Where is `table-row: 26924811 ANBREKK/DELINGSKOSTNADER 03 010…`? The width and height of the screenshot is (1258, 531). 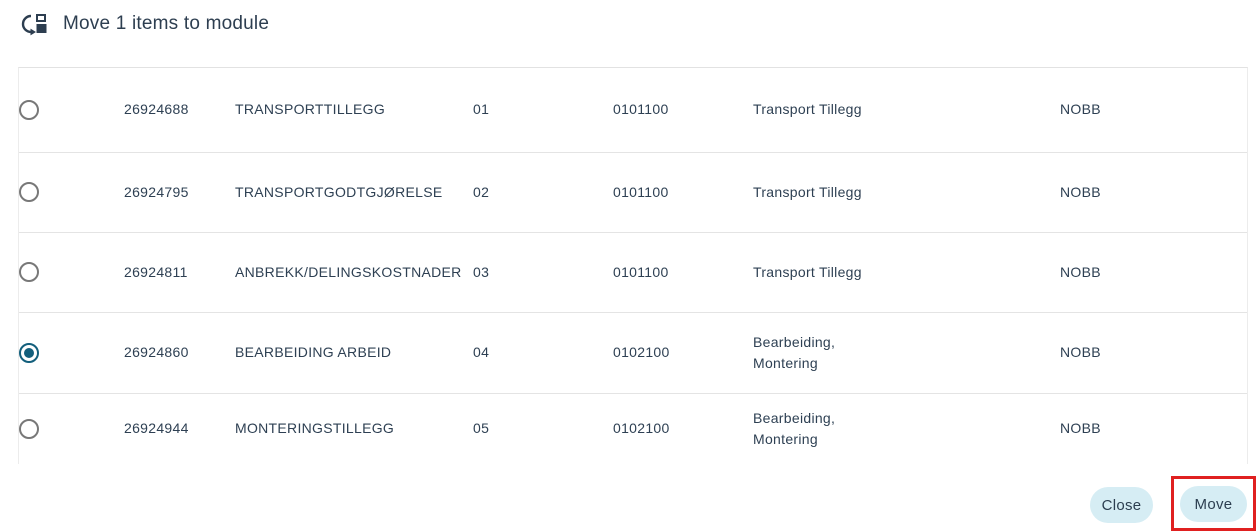
table-row: 26924811 ANBREKK/DELINGSKOSTNADER 03 010… is located at coordinates (633, 272).